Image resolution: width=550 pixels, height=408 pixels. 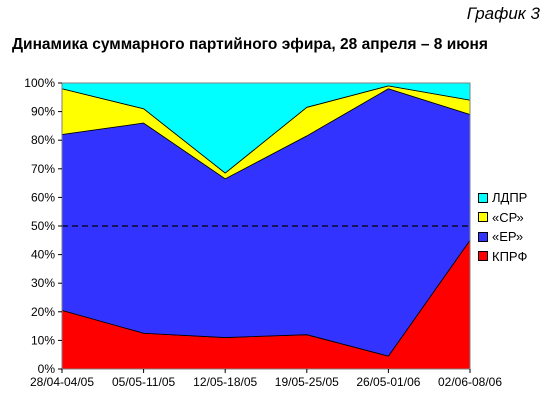 What do you see at coordinates (508, 237) in the screenshot?
I see `legend-label-er: «ЕР»` at bounding box center [508, 237].